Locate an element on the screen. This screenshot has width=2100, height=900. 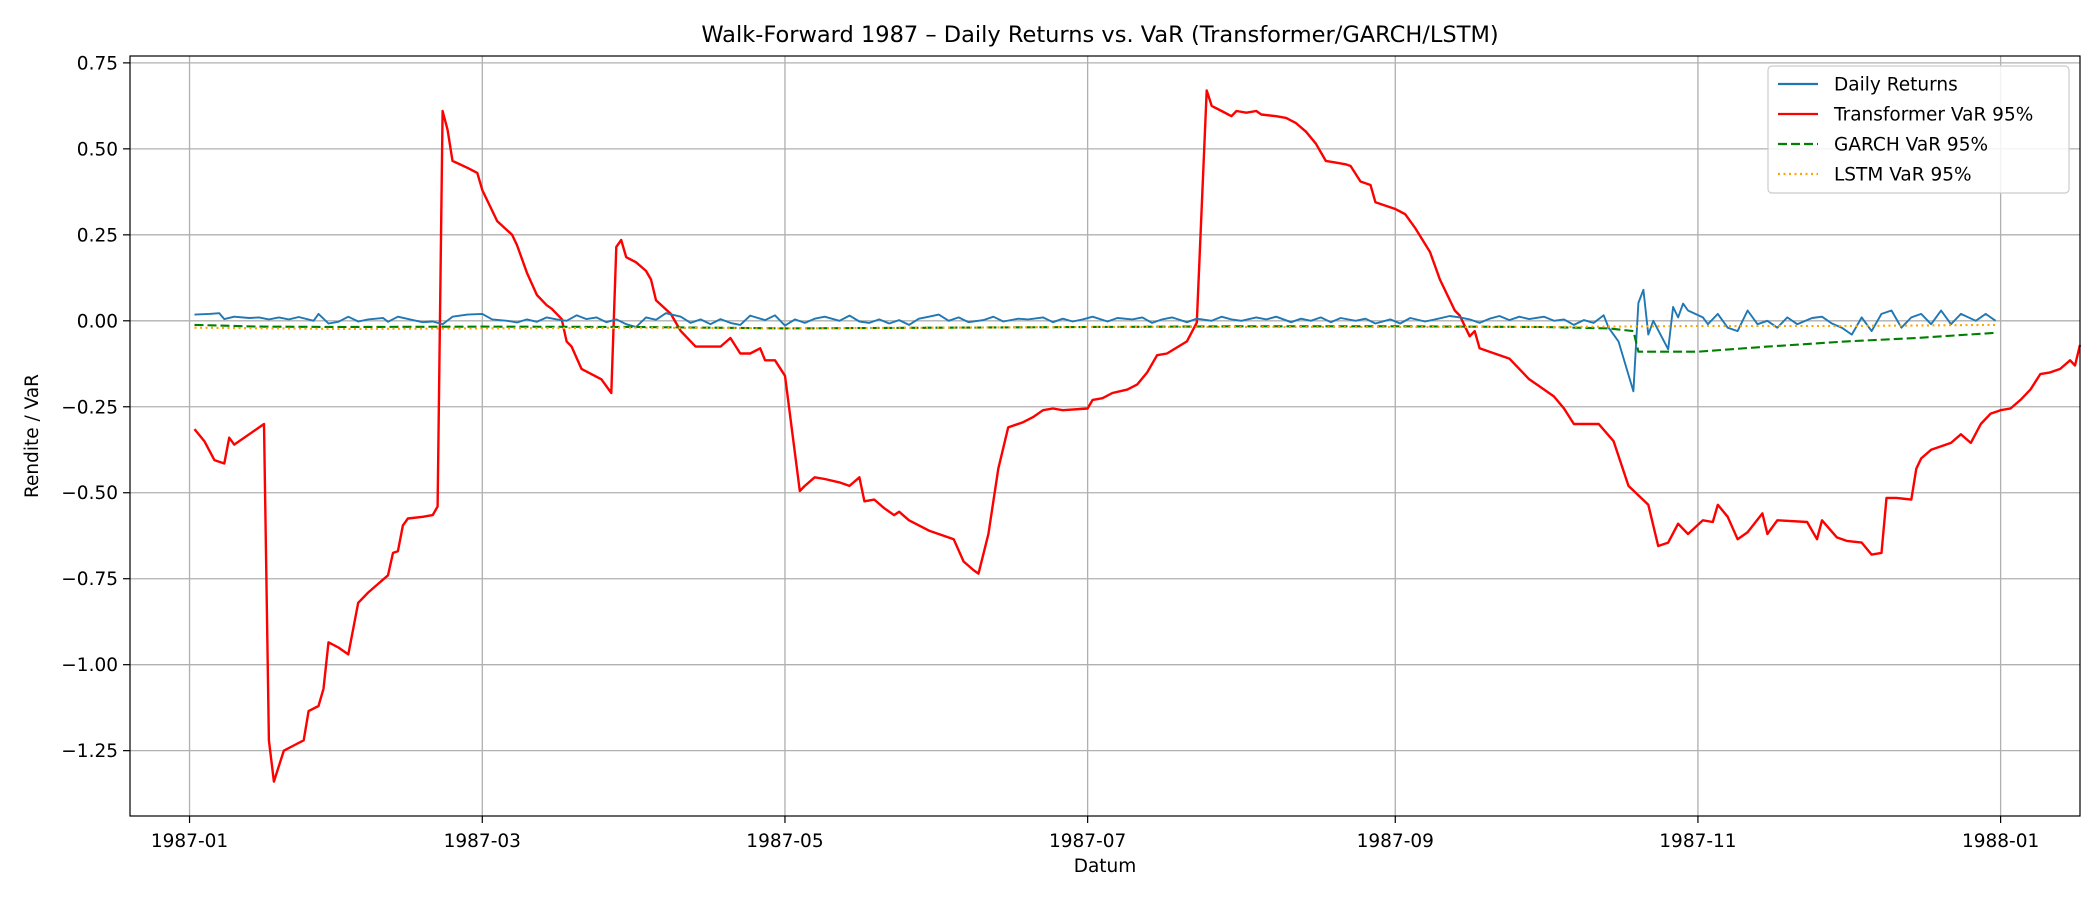
y-tick-label: 0.00 is located at coordinates (97, 321).